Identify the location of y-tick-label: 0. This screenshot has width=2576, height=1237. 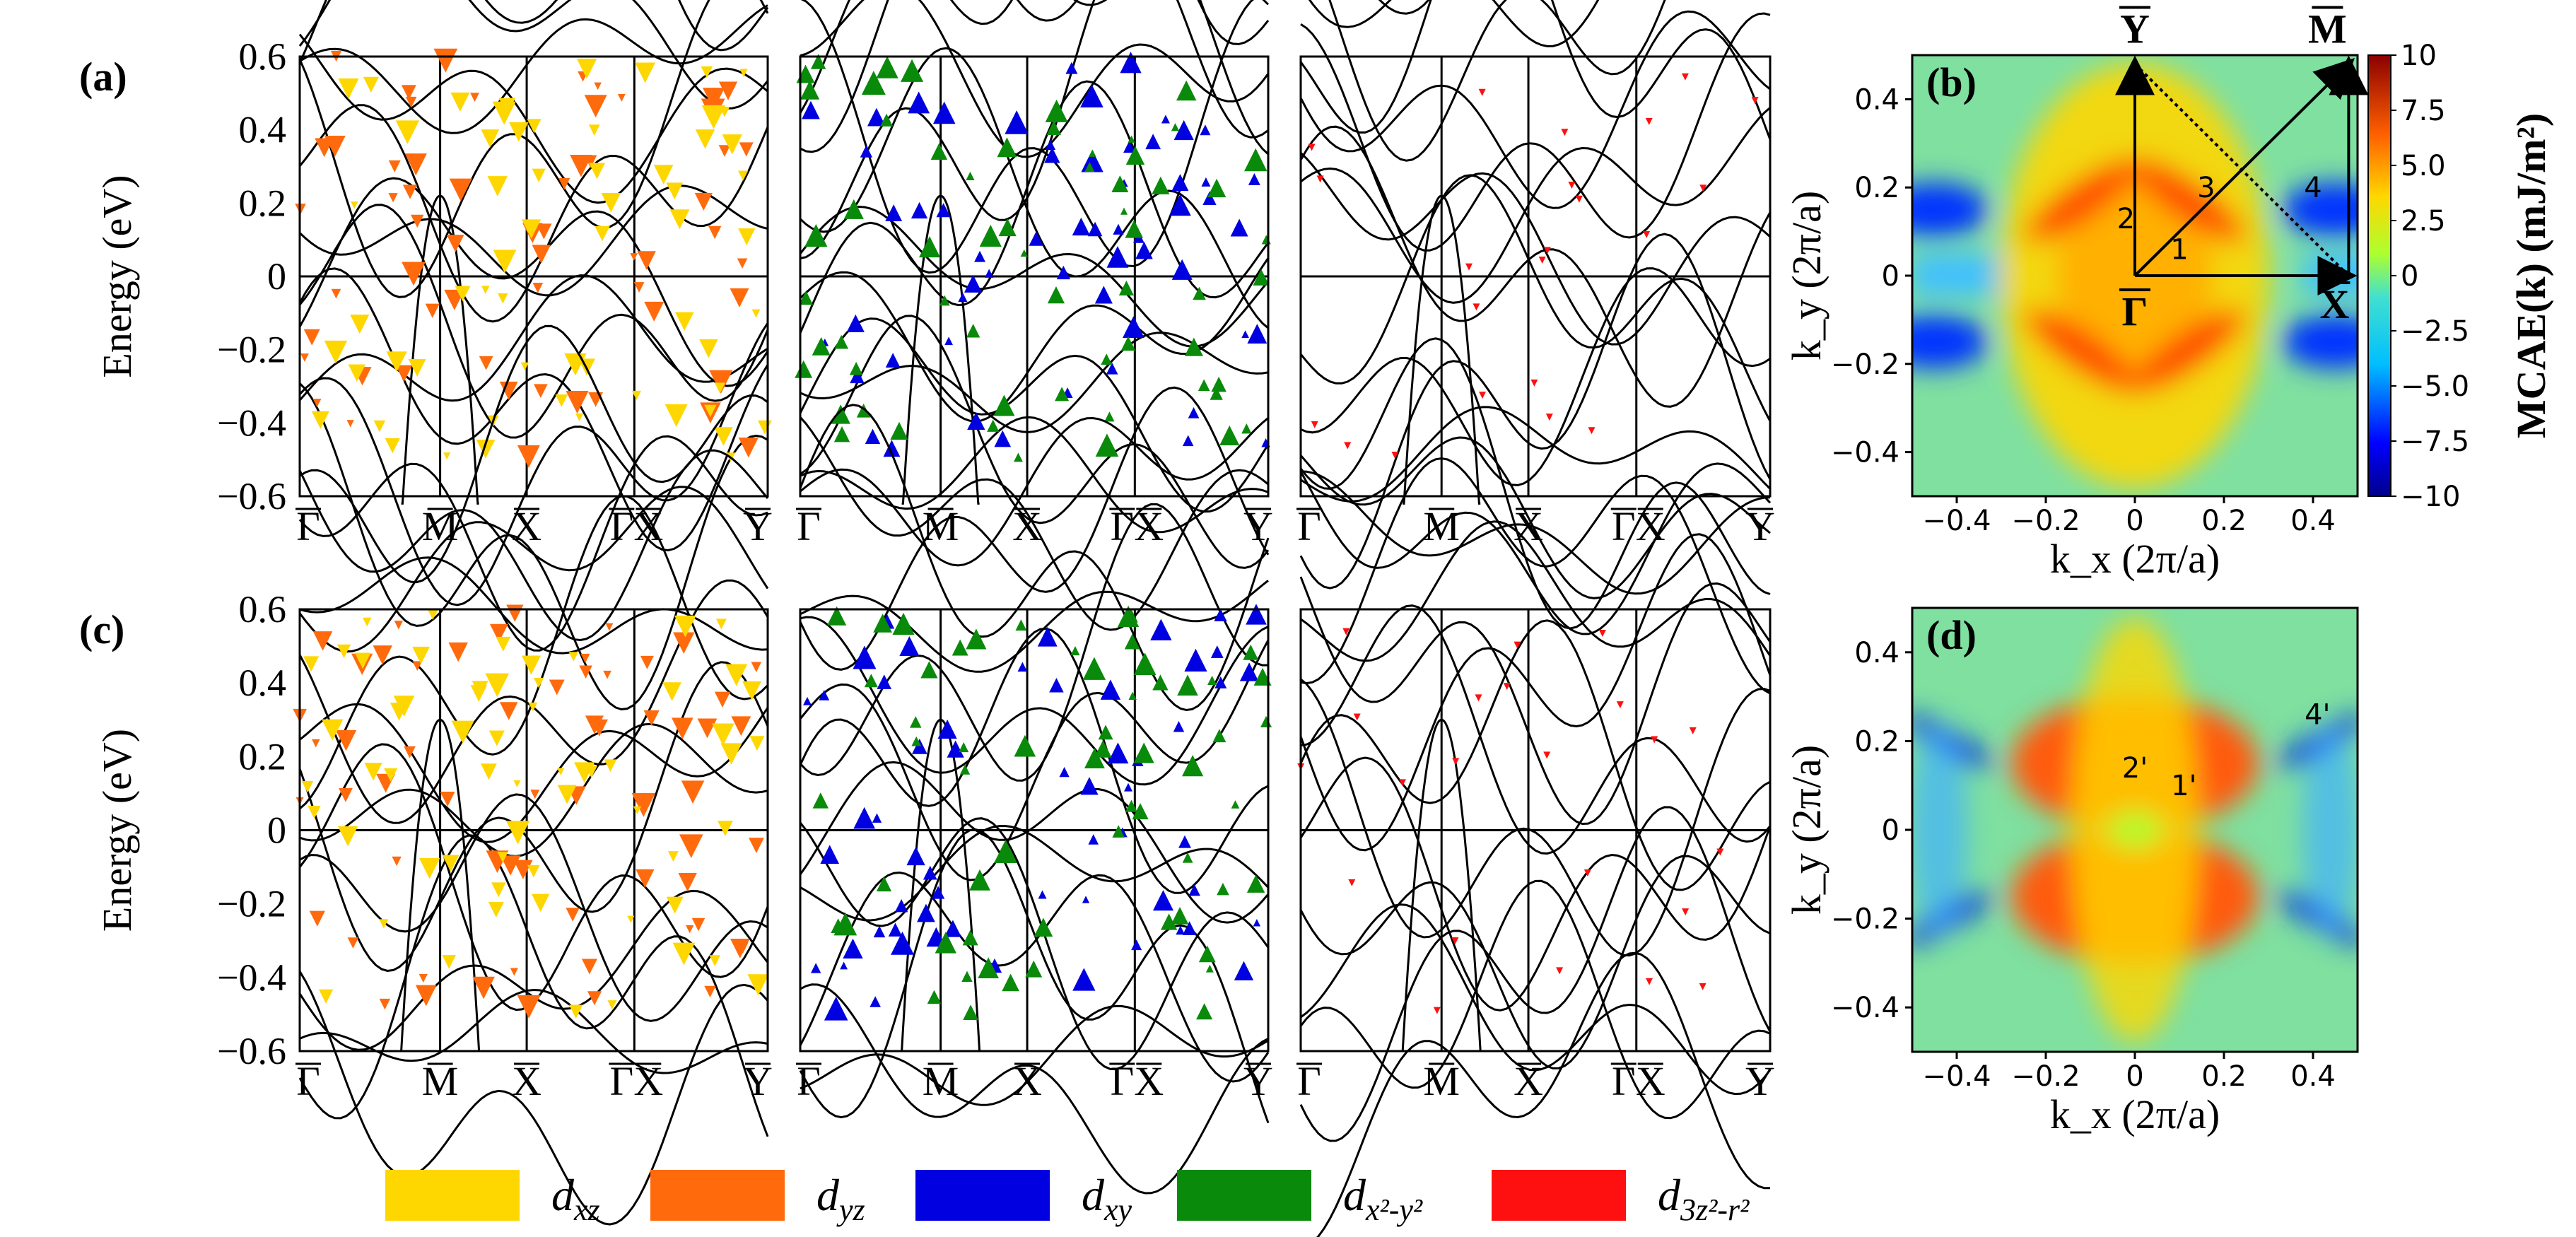
(1890, 276).